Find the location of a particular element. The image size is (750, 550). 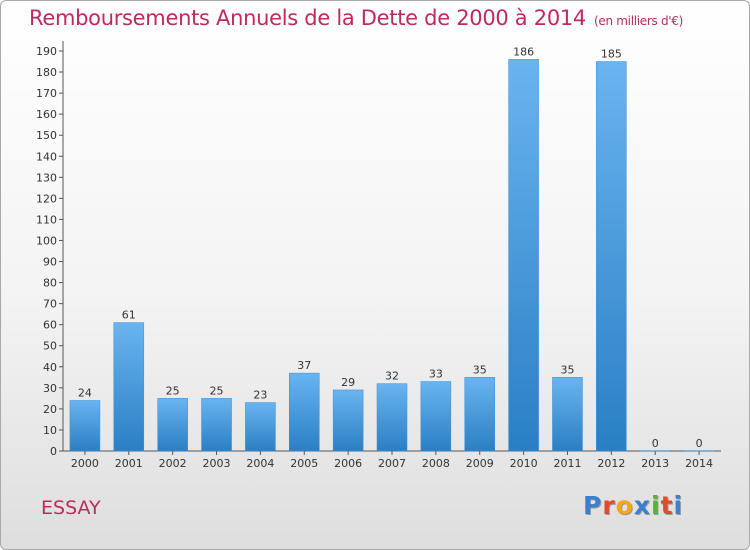

bar-2000 is located at coordinates (85, 426).